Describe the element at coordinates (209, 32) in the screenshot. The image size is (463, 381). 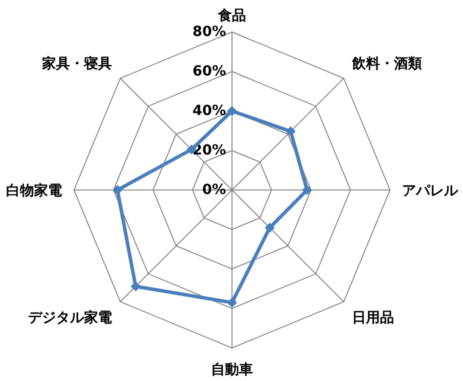
I see `y-tick-label: 80%` at that location.